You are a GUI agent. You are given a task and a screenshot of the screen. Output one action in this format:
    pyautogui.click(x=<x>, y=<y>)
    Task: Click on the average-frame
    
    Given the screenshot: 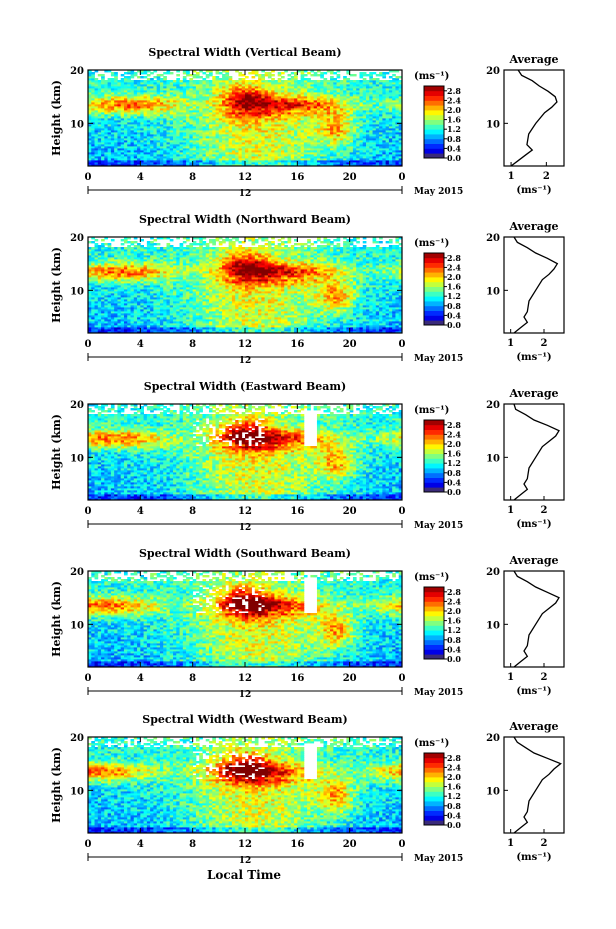 What is the action you would take?
    pyautogui.click(x=534, y=118)
    